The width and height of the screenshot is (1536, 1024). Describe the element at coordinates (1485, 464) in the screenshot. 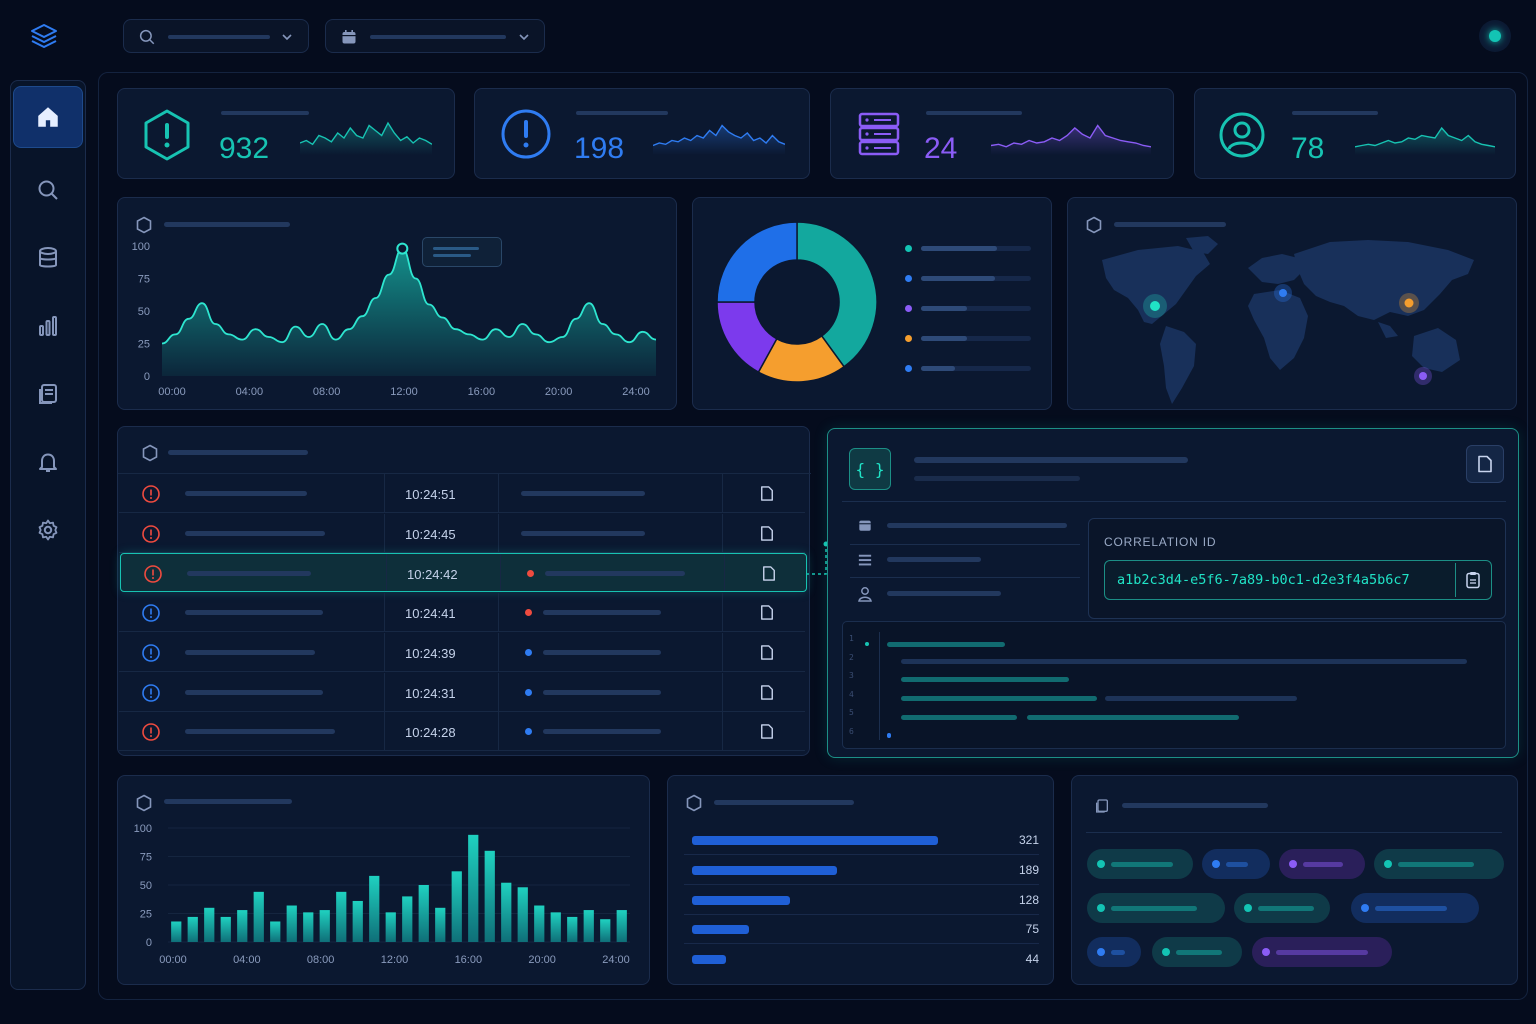

I see `copy-button` at that location.